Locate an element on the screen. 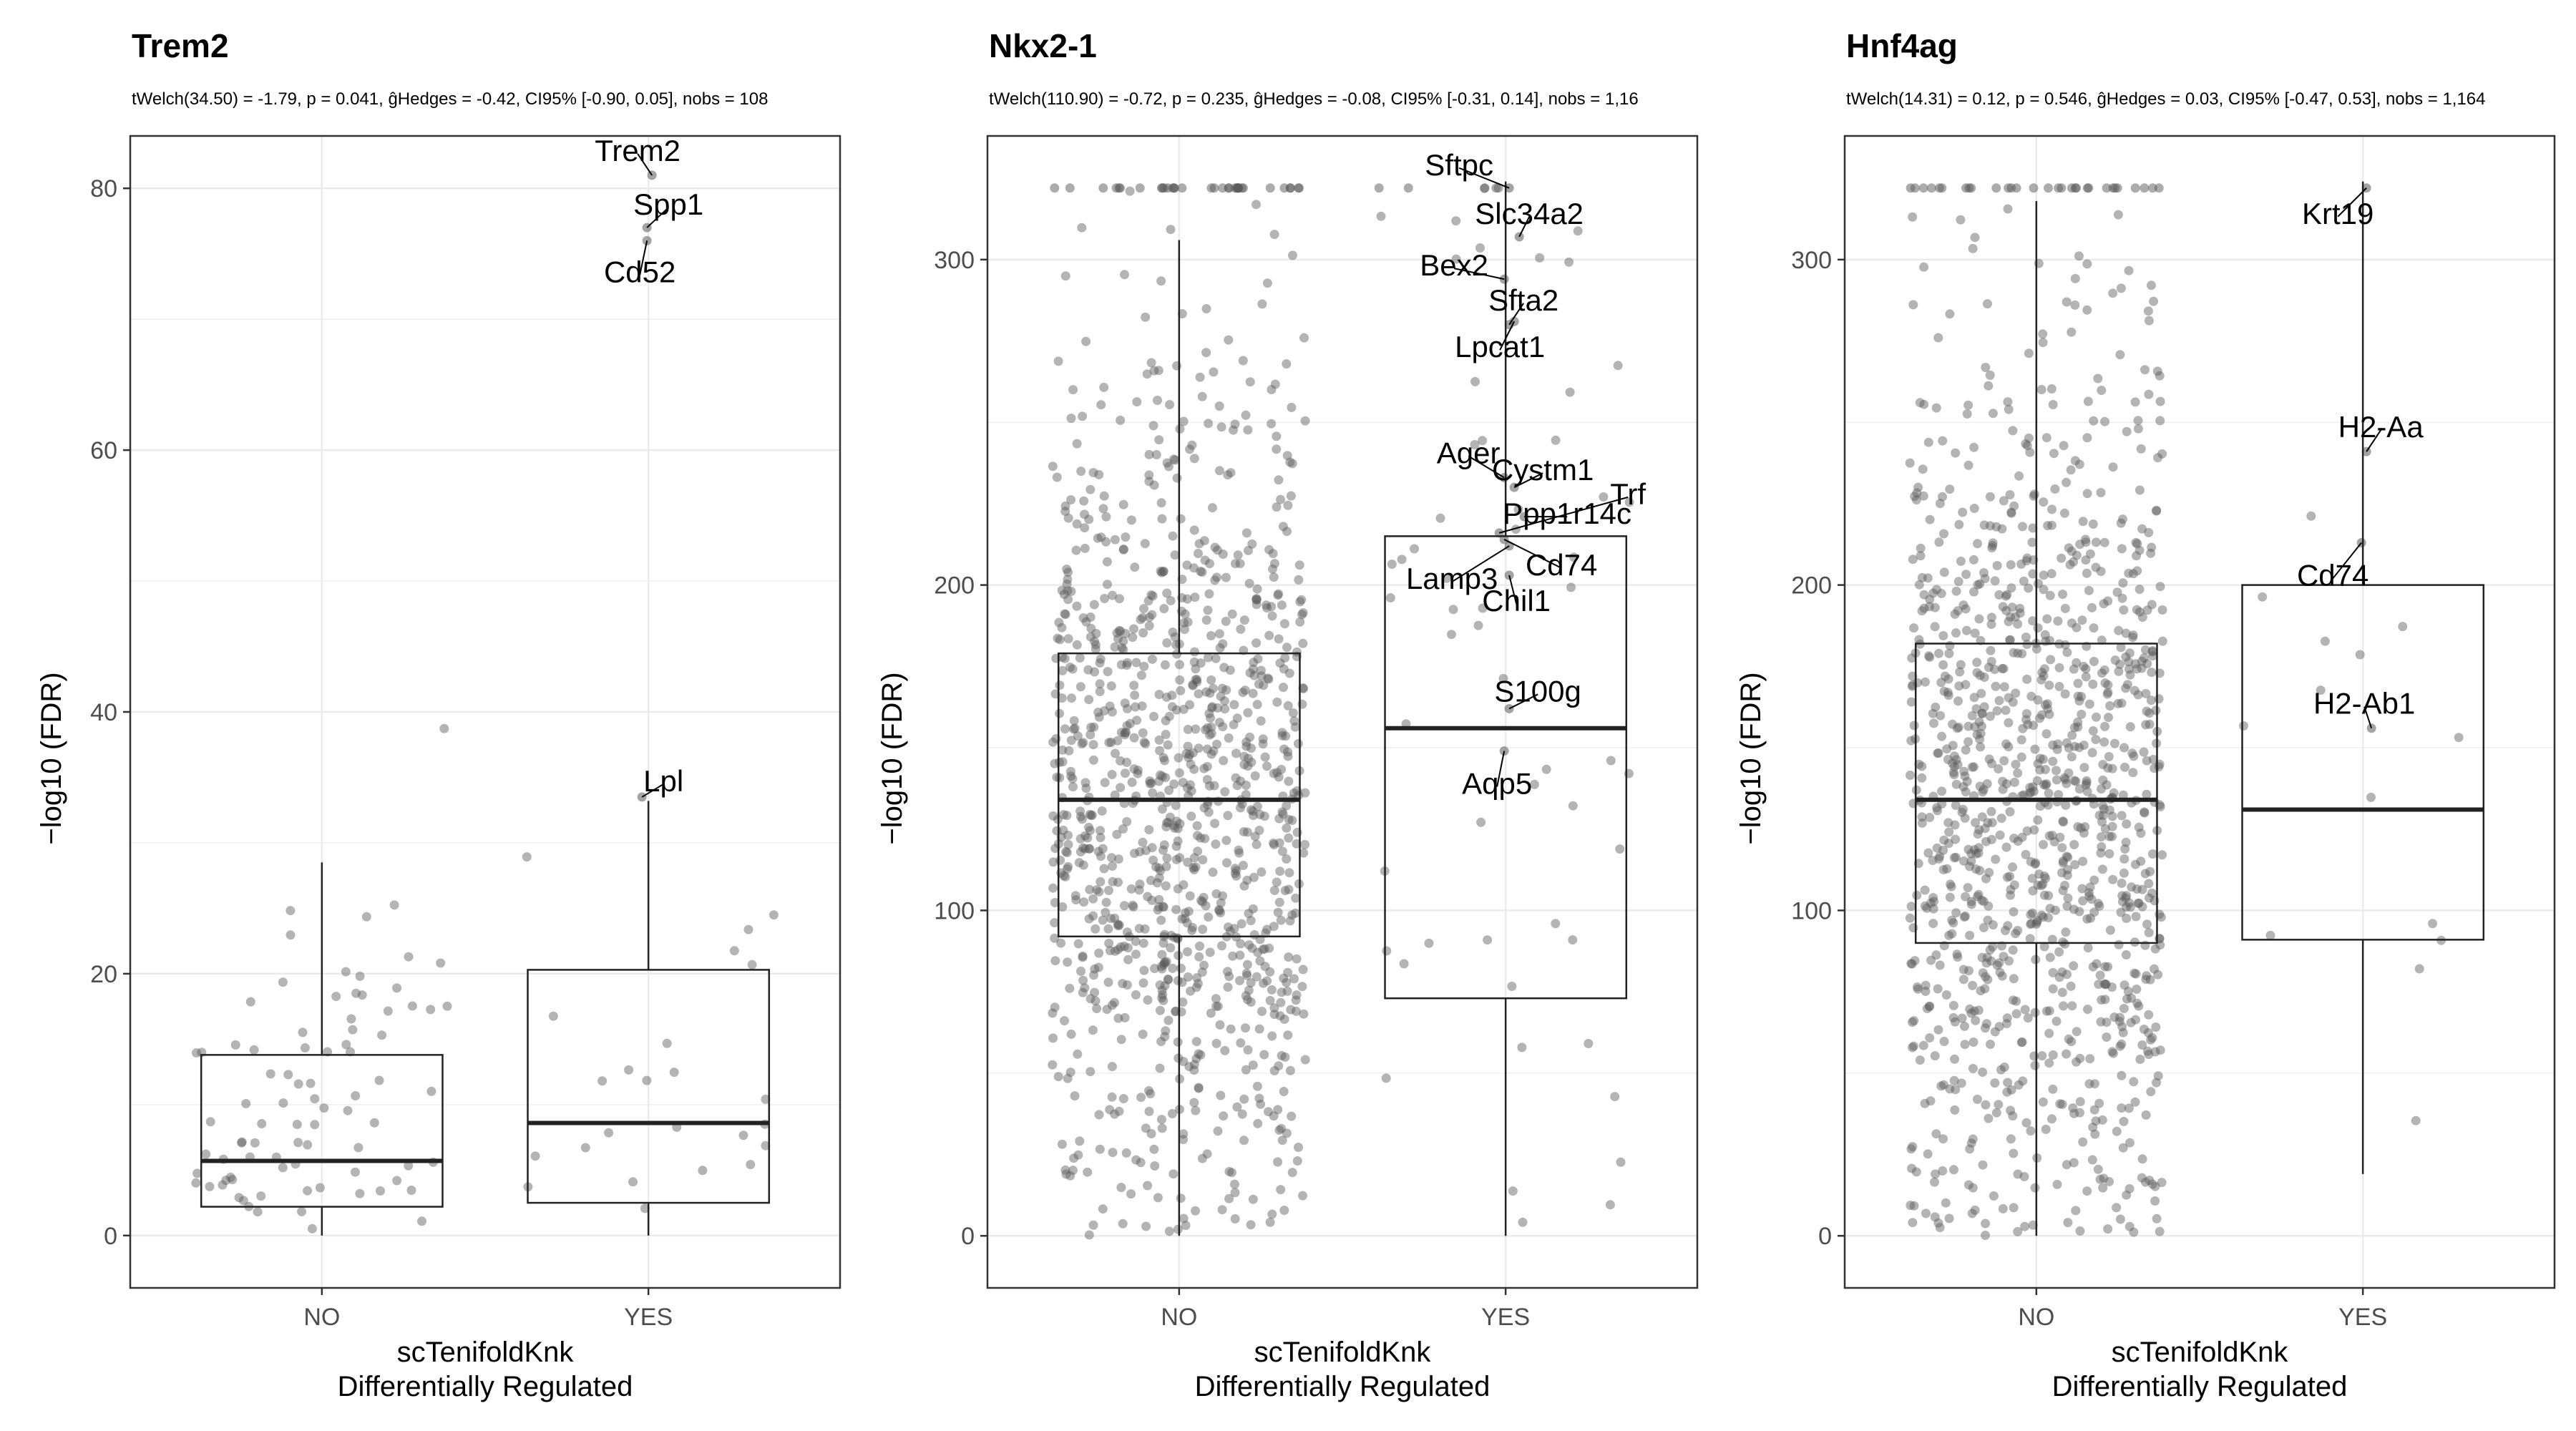 The height and width of the screenshot is (1431, 2576). point-label: Aqp5 is located at coordinates (1497, 784).